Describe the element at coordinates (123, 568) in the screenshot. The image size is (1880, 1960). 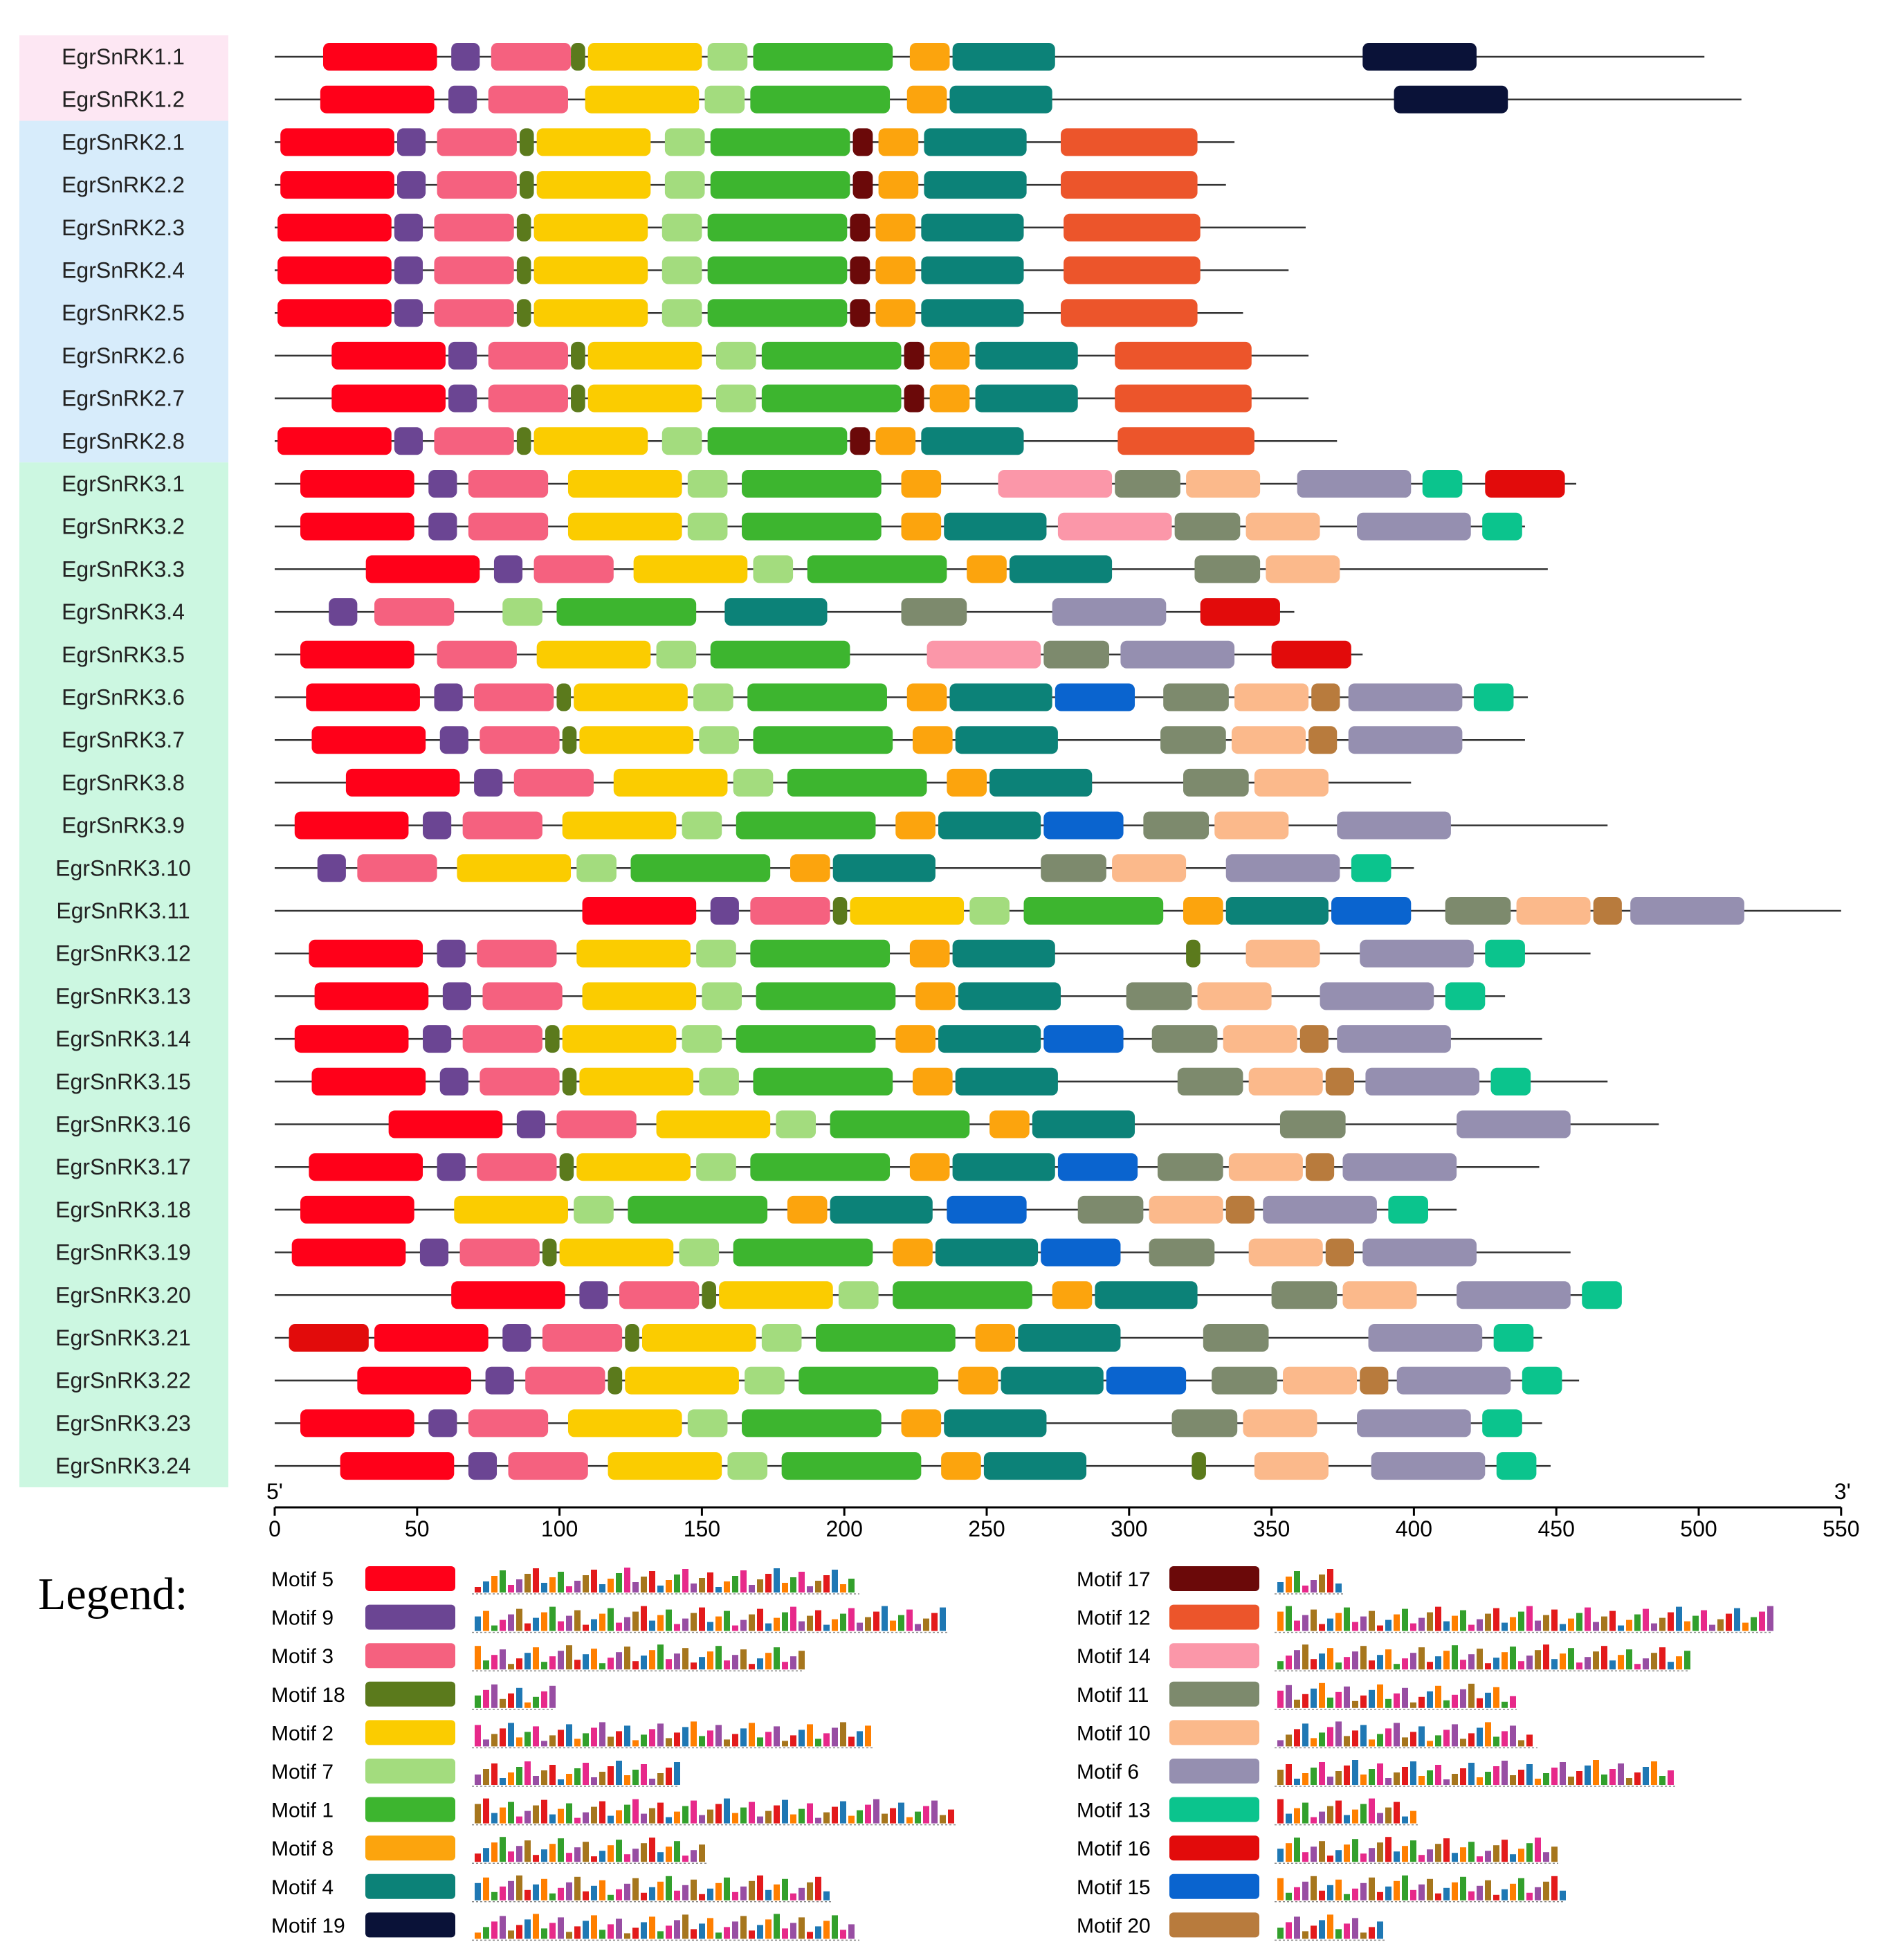
I see `gene-label-egrsnrk3-3: EgrSnRK3.3` at that location.